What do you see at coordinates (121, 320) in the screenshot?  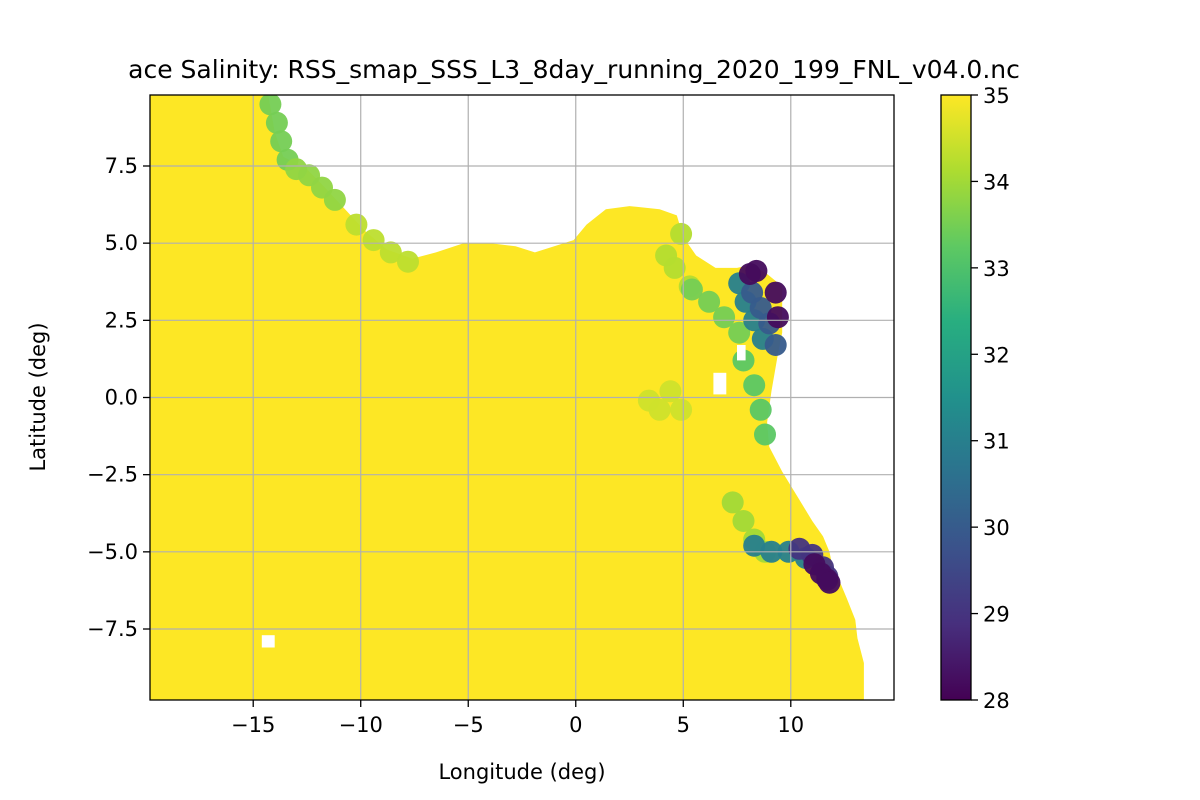 I see `y-tick-label: 2.5` at bounding box center [121, 320].